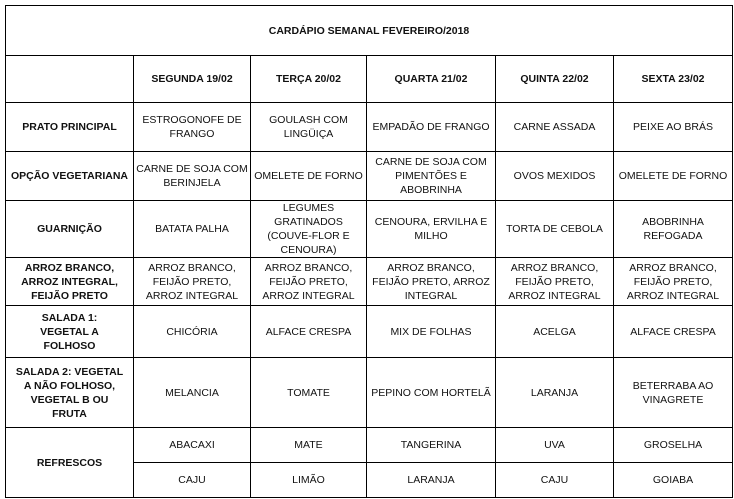  What do you see at coordinates (673, 392) in the screenshot?
I see `menu-cell: BETERRABA AO VINAGRETE` at bounding box center [673, 392].